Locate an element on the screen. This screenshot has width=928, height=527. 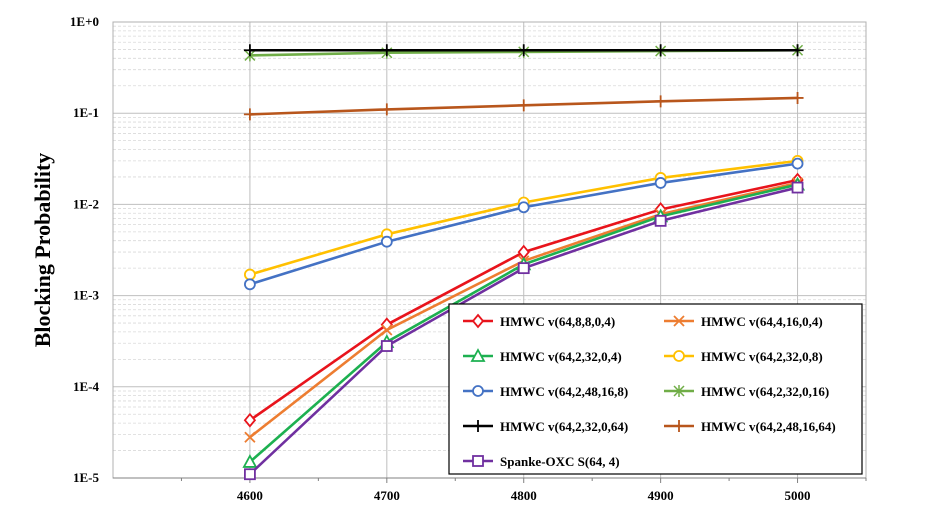
legend-item: HMWC v(64,2,48,16,8) is located at coordinates (545, 391).